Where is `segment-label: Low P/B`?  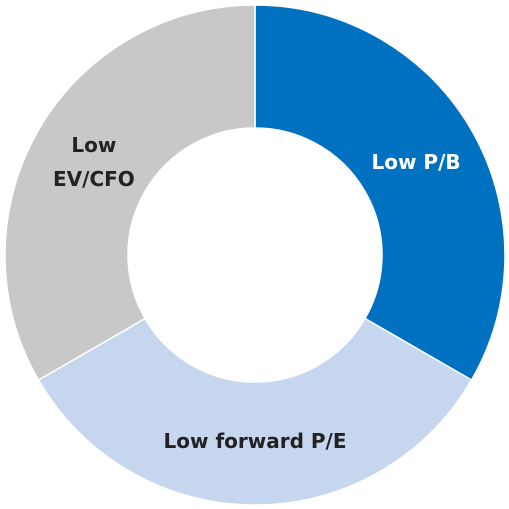 segment-label: Low P/B is located at coordinates (416, 162).